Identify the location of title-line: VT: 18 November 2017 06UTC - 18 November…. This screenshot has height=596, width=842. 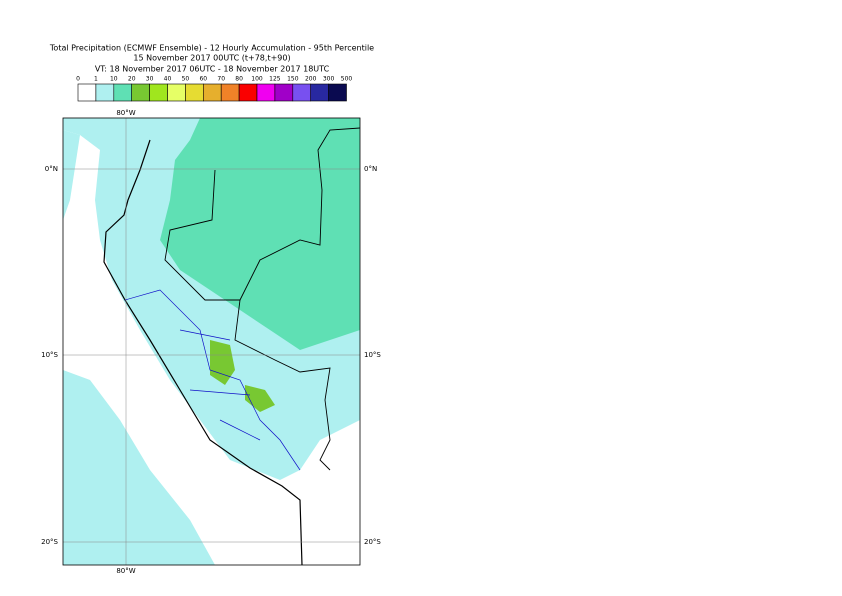
(212, 69).